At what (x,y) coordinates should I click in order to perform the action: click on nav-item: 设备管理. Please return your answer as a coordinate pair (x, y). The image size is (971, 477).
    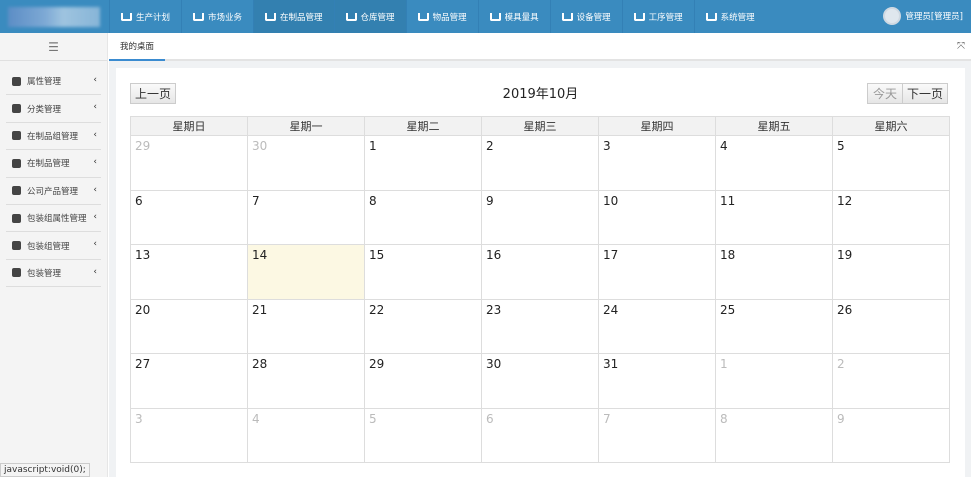
    Looking at the image, I should click on (585, 16).